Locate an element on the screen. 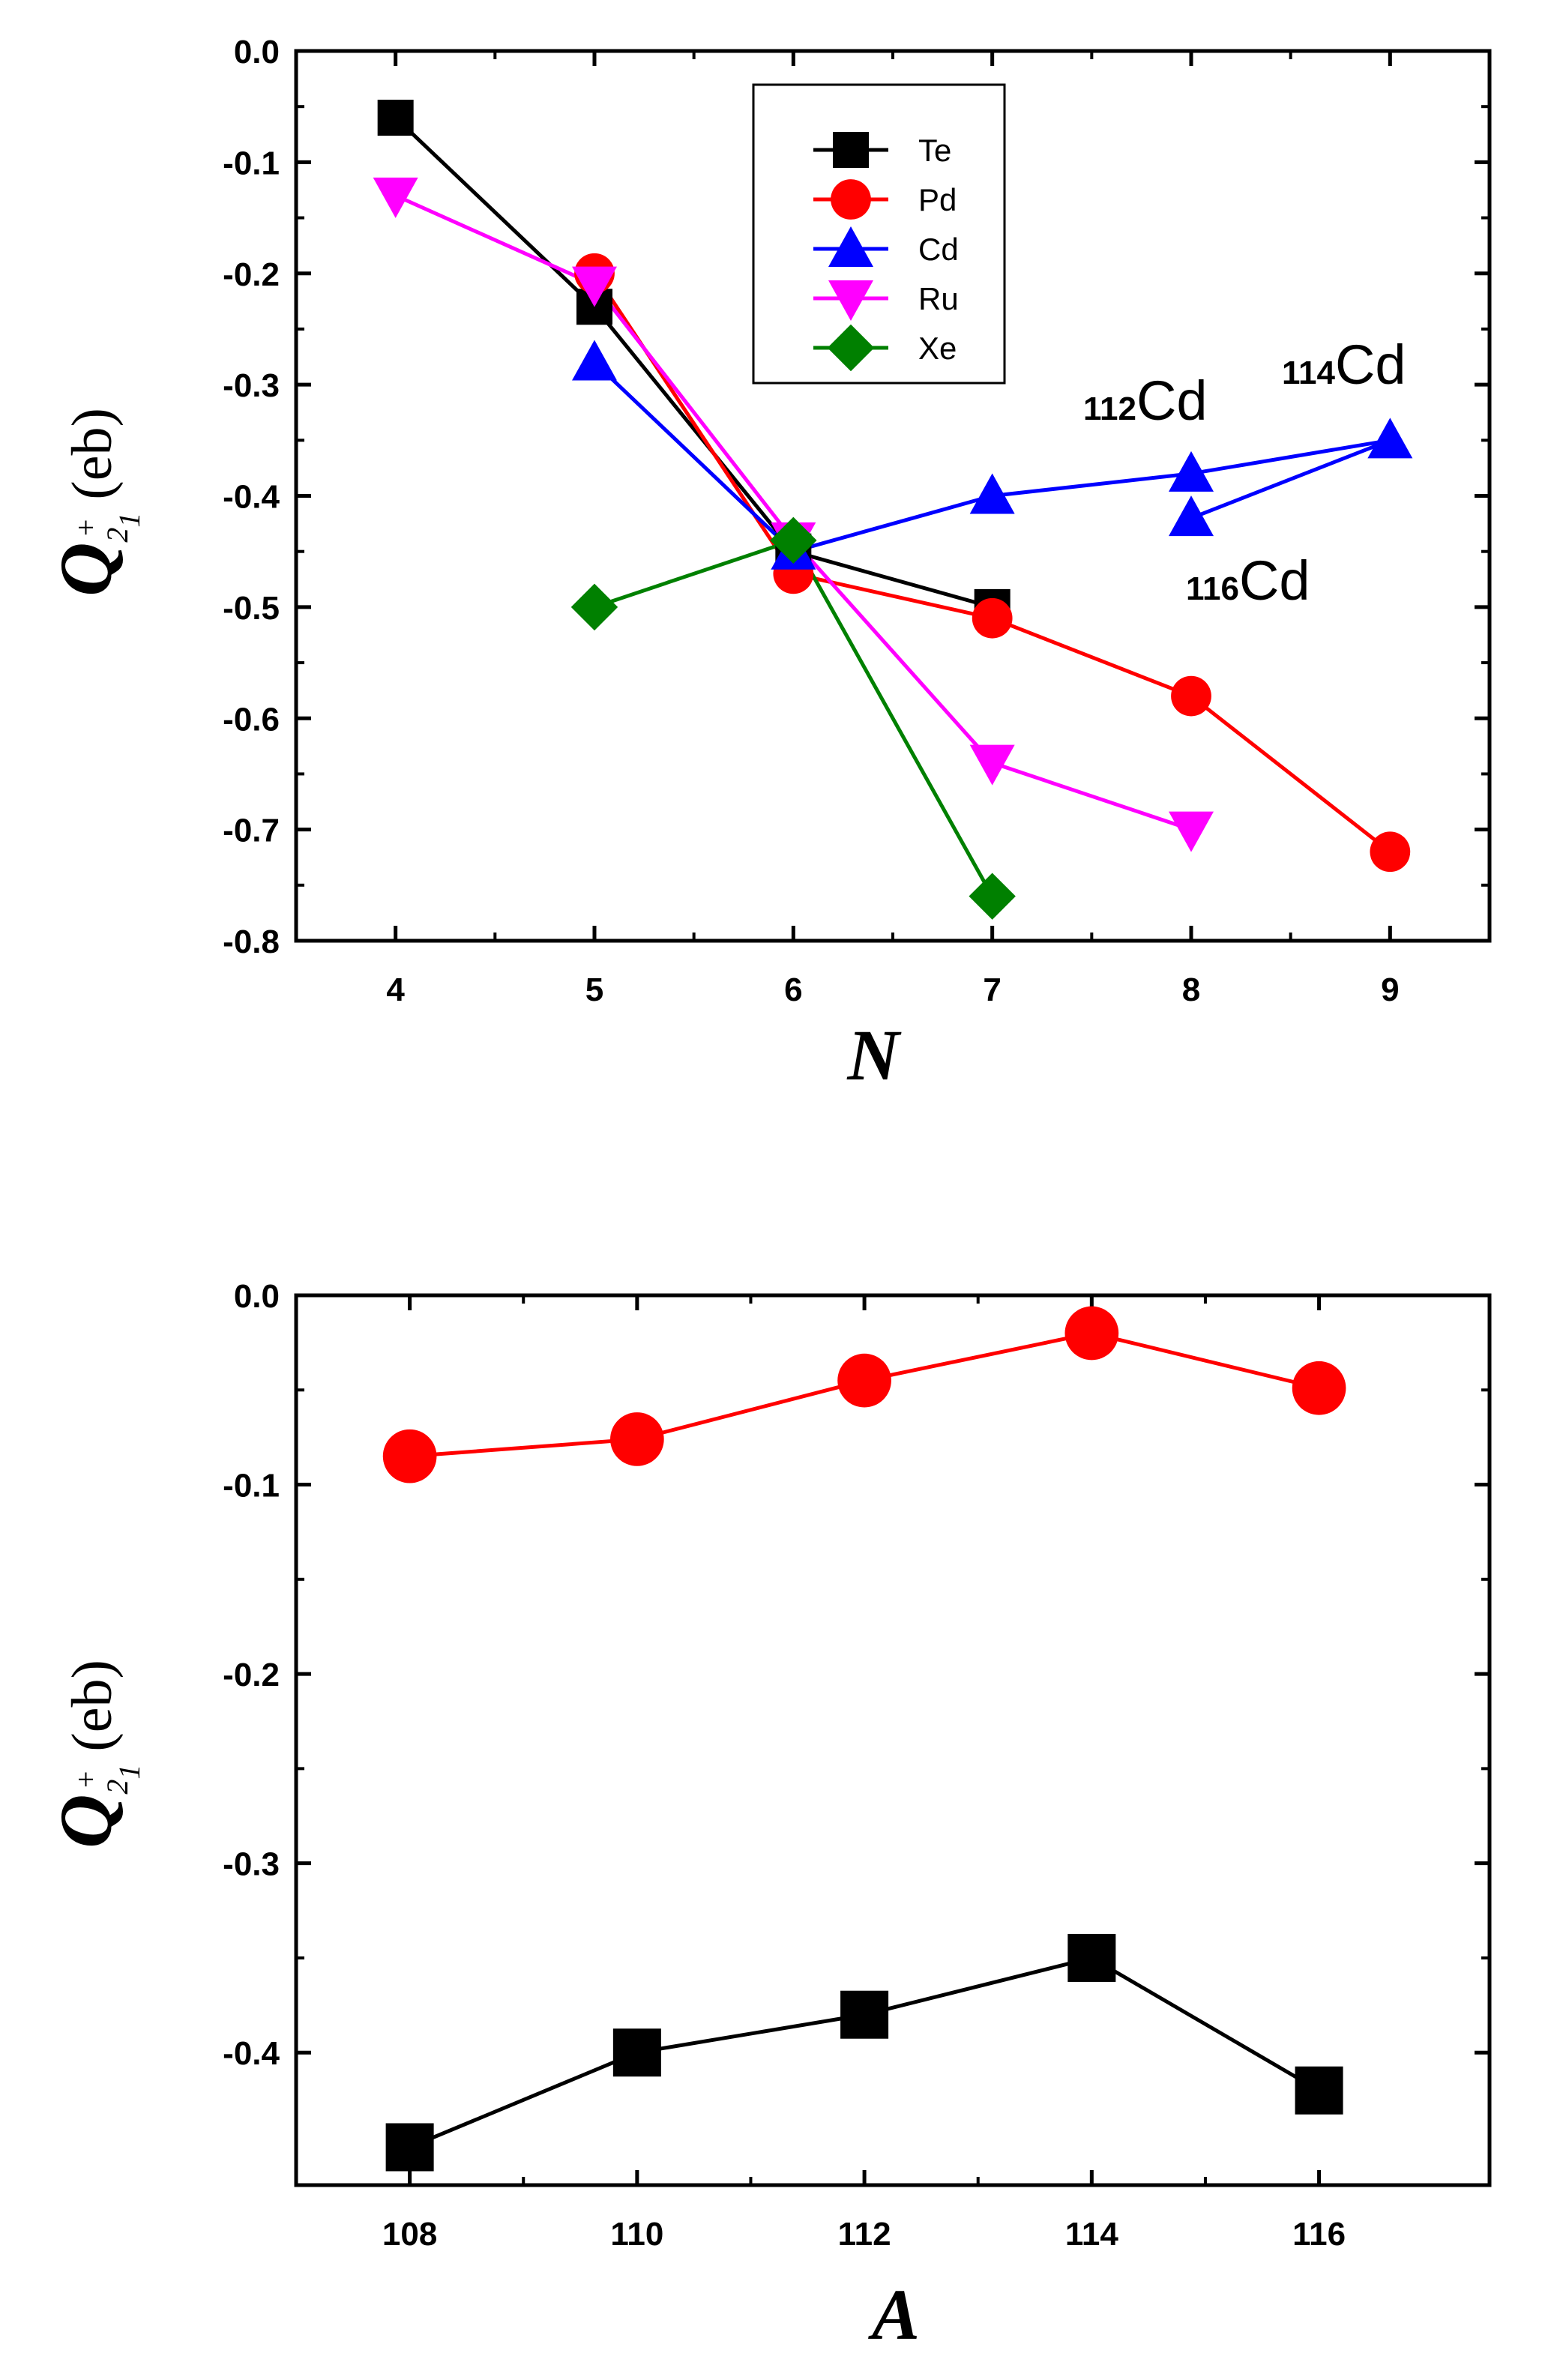 The height and width of the screenshot is (2380, 1542). legend-label-xe: Xe is located at coordinates (937, 348).